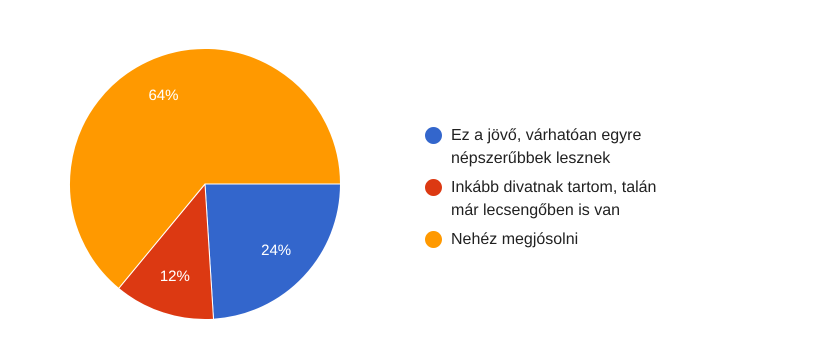 The image size is (835, 357). I want to click on data-label: 12%, so click(175, 276).